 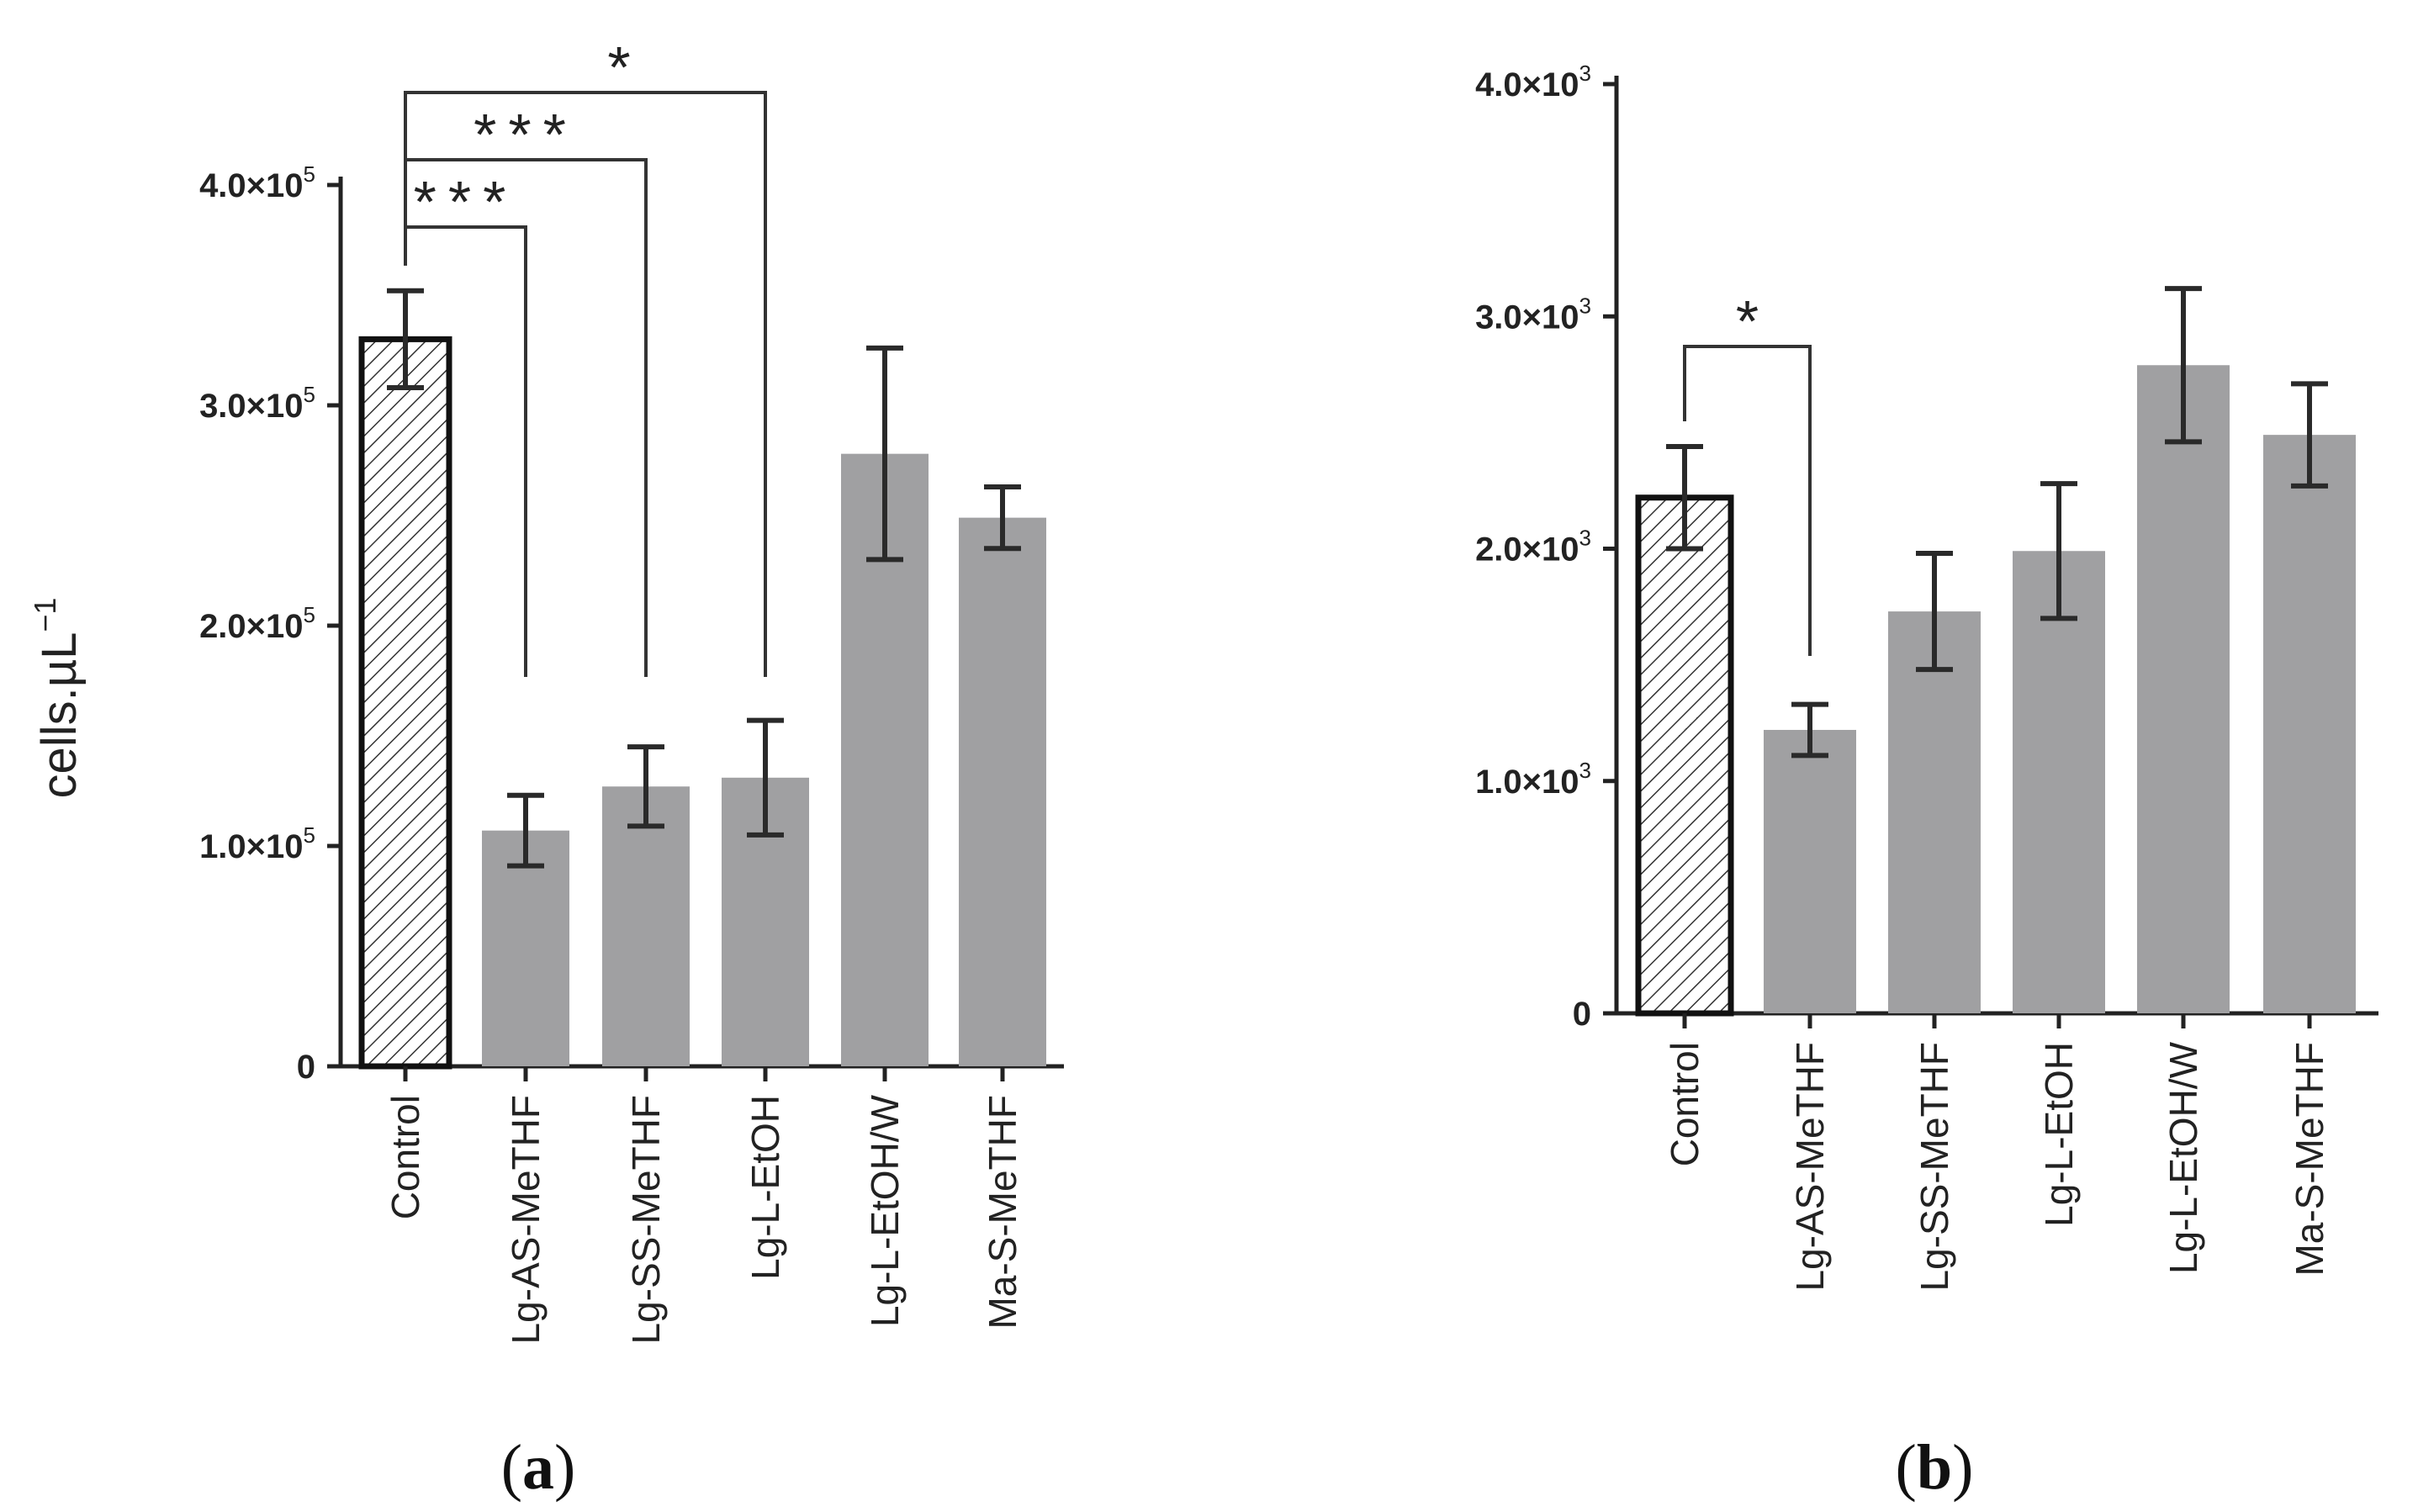 I want to click on y-tick-label: 2.0×10⁵, so click(x=257, y=623).